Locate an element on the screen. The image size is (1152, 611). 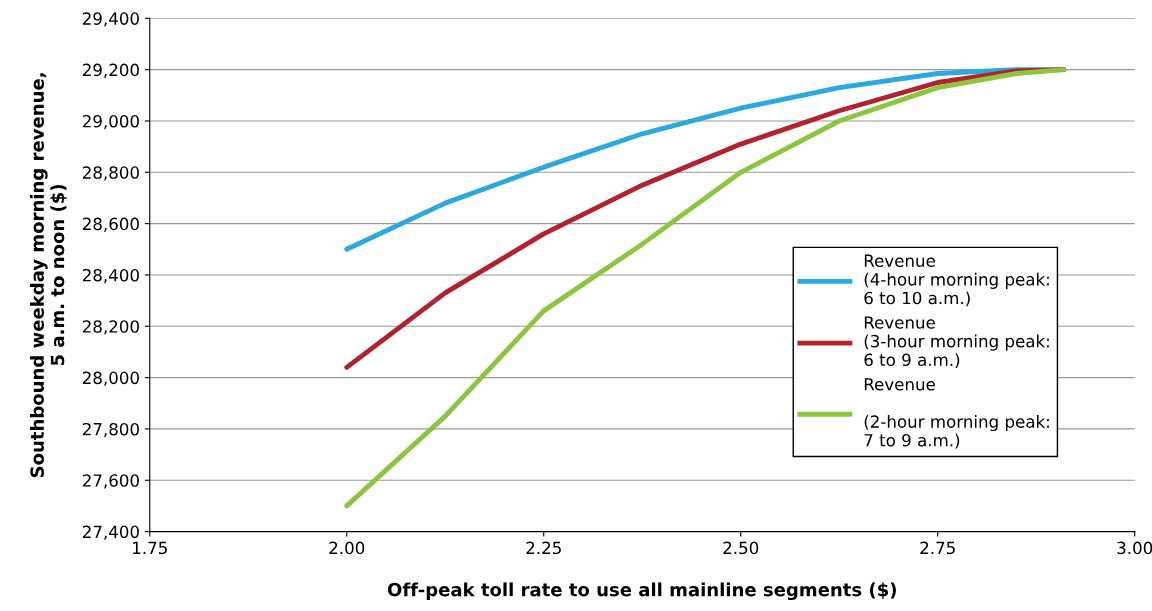
y-tick-label: 28,600 is located at coordinates (110, 224).